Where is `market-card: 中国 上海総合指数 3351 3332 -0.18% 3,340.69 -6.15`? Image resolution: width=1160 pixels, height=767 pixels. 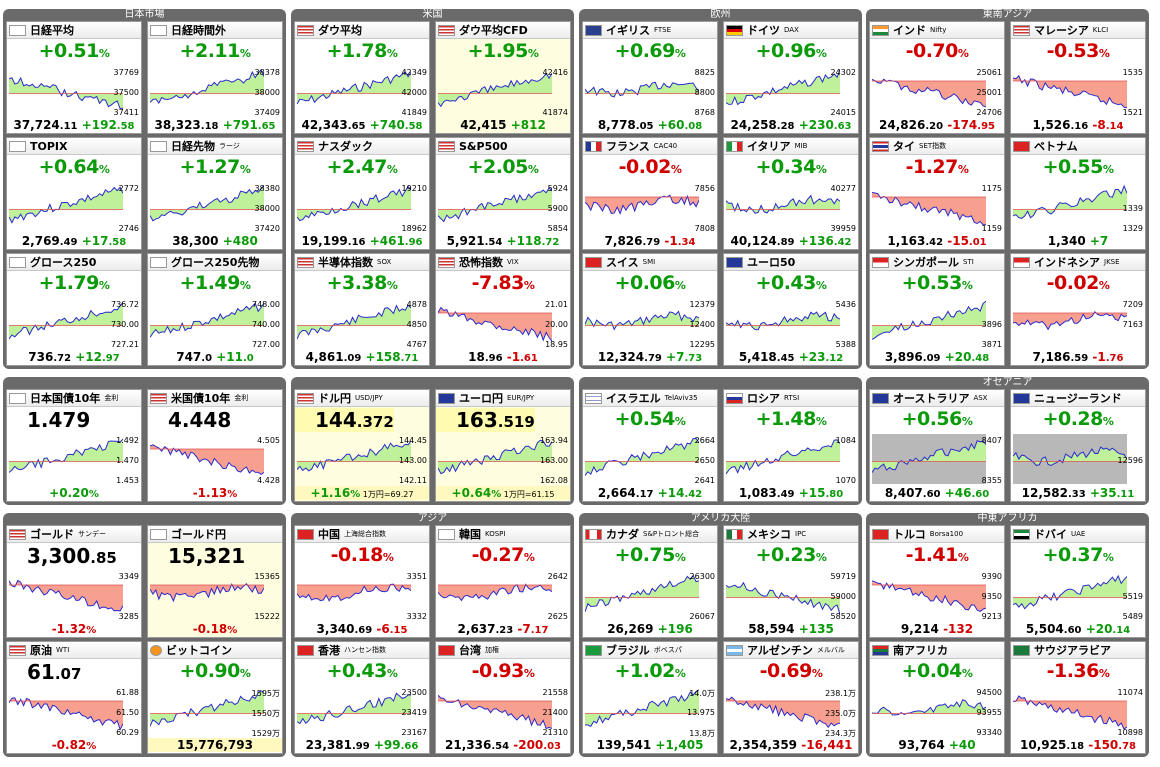 market-card: 中国 上海総合指数 3351 3332 -0.18% 3,340.69 -6.15 is located at coordinates (362, 581).